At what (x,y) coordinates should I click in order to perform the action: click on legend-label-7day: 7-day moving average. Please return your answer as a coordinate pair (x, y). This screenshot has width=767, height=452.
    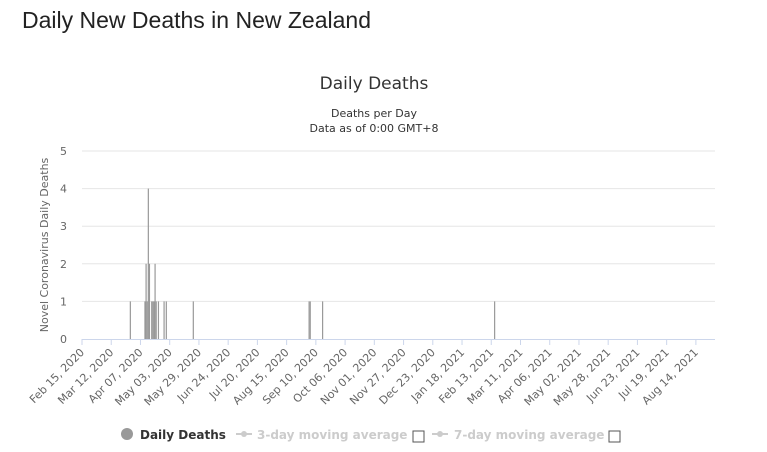
    Looking at the image, I should click on (529, 435).